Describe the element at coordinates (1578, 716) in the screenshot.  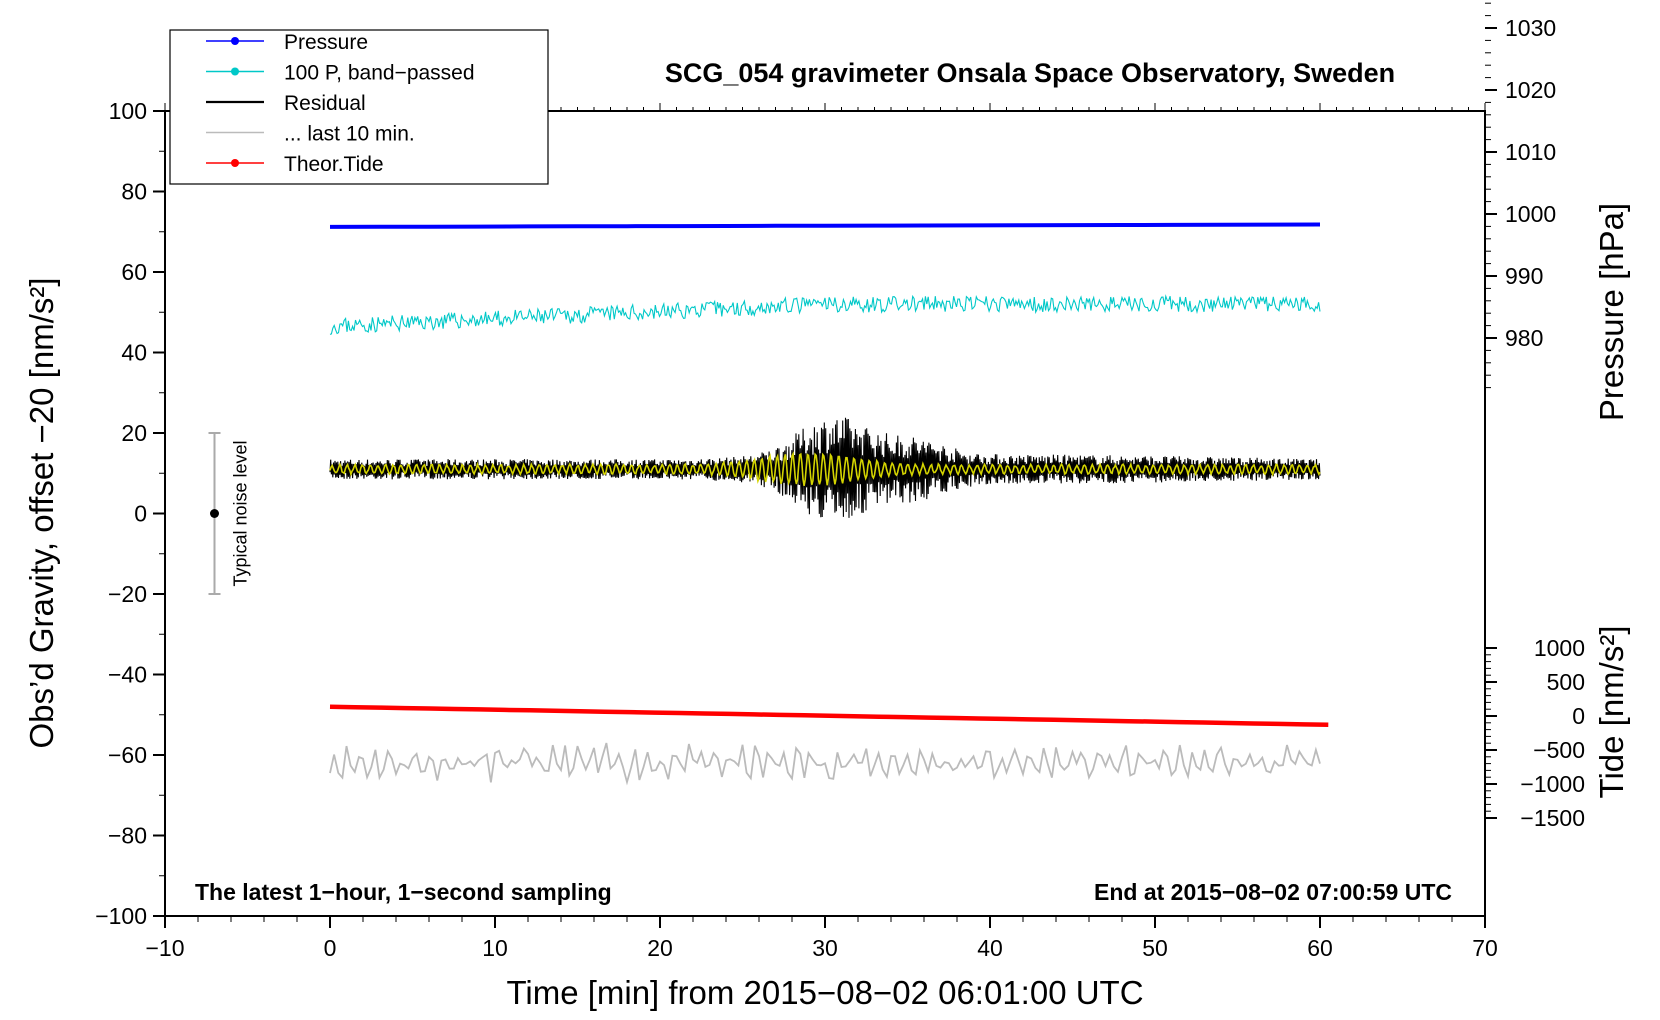
I see `tide-tick-label: 0` at that location.